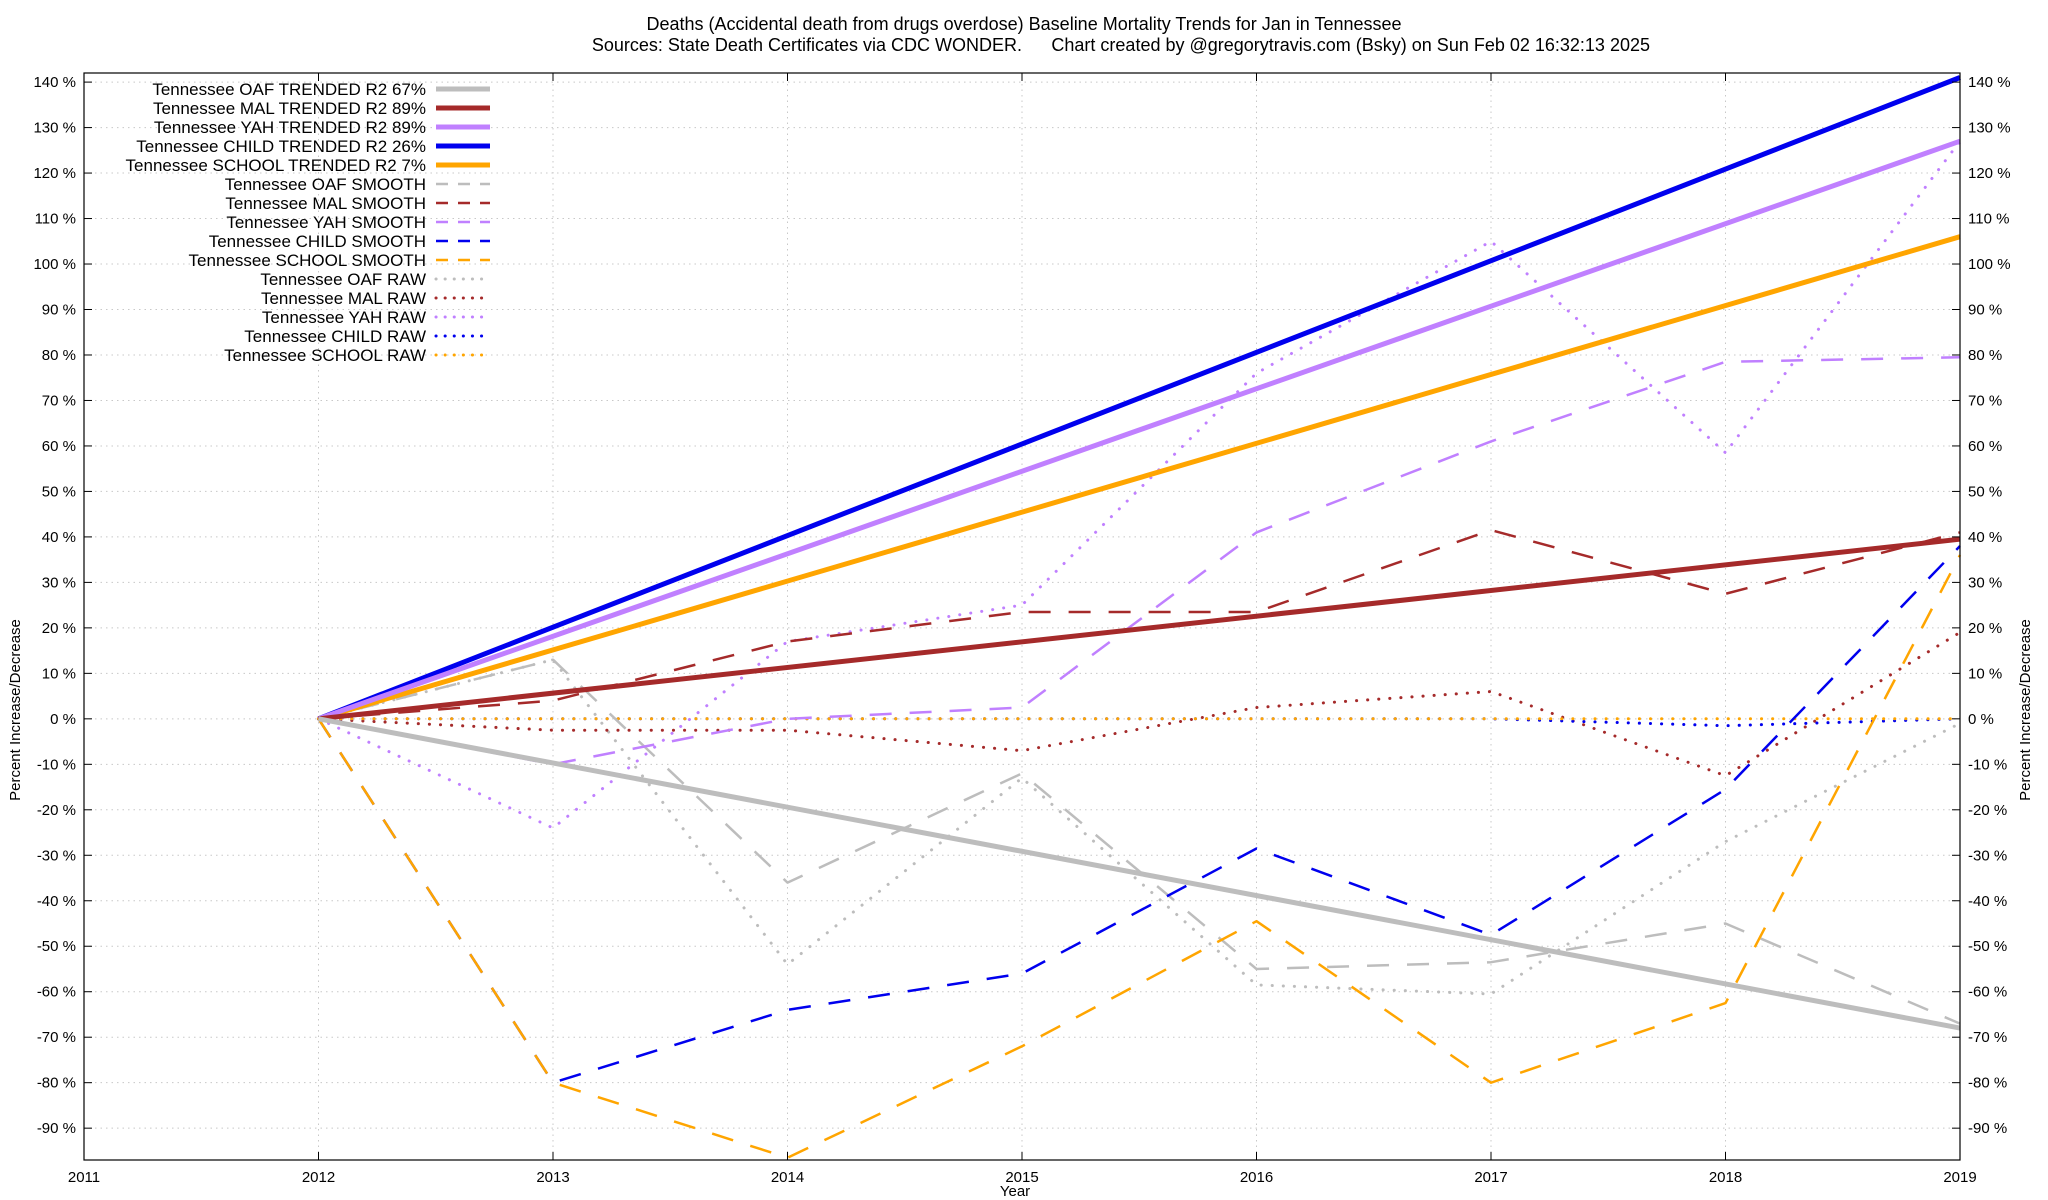 The height and width of the screenshot is (1200, 2048). I want to click on y-tick-label-left: 20 %, so click(59, 628).